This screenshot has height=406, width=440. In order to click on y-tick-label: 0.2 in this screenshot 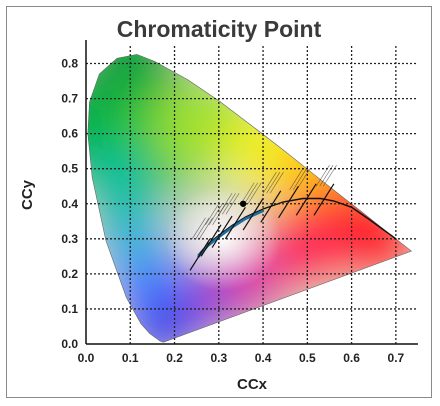, I will do `click(69, 274)`.